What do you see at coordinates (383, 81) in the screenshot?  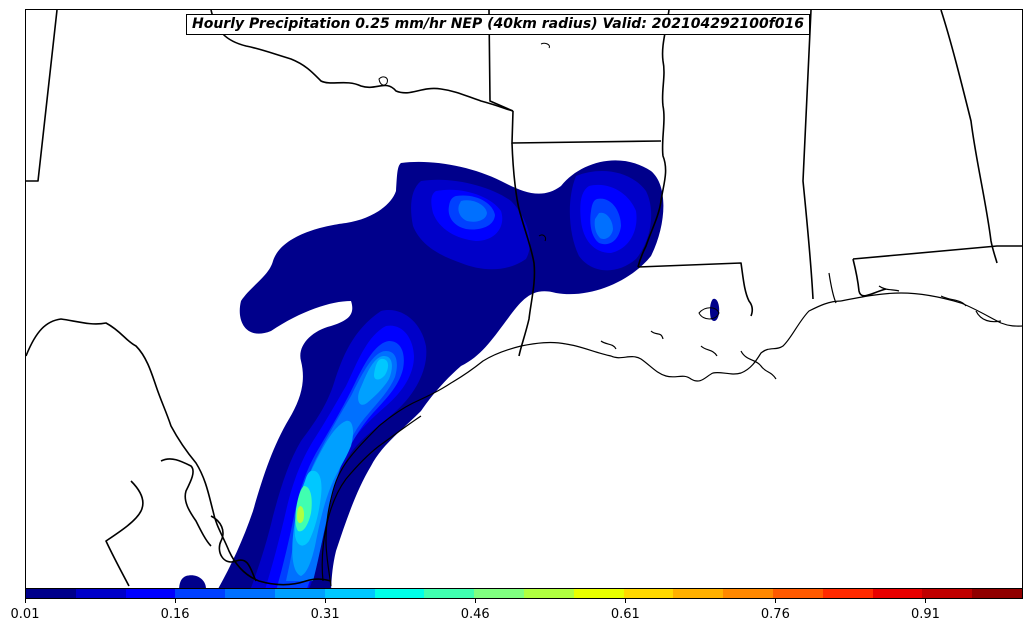 I see `lake-texoma` at bounding box center [383, 81].